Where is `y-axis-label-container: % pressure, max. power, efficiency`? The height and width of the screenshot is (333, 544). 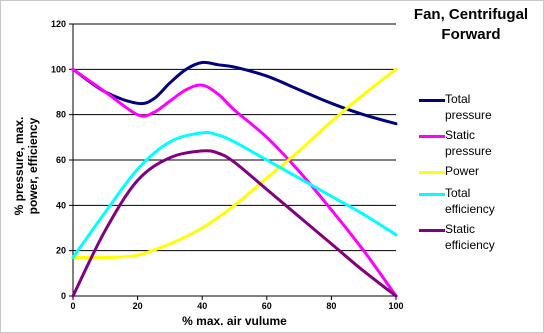 y-axis-label-container: % pressure, max. power, efficiency is located at coordinates (26, 166).